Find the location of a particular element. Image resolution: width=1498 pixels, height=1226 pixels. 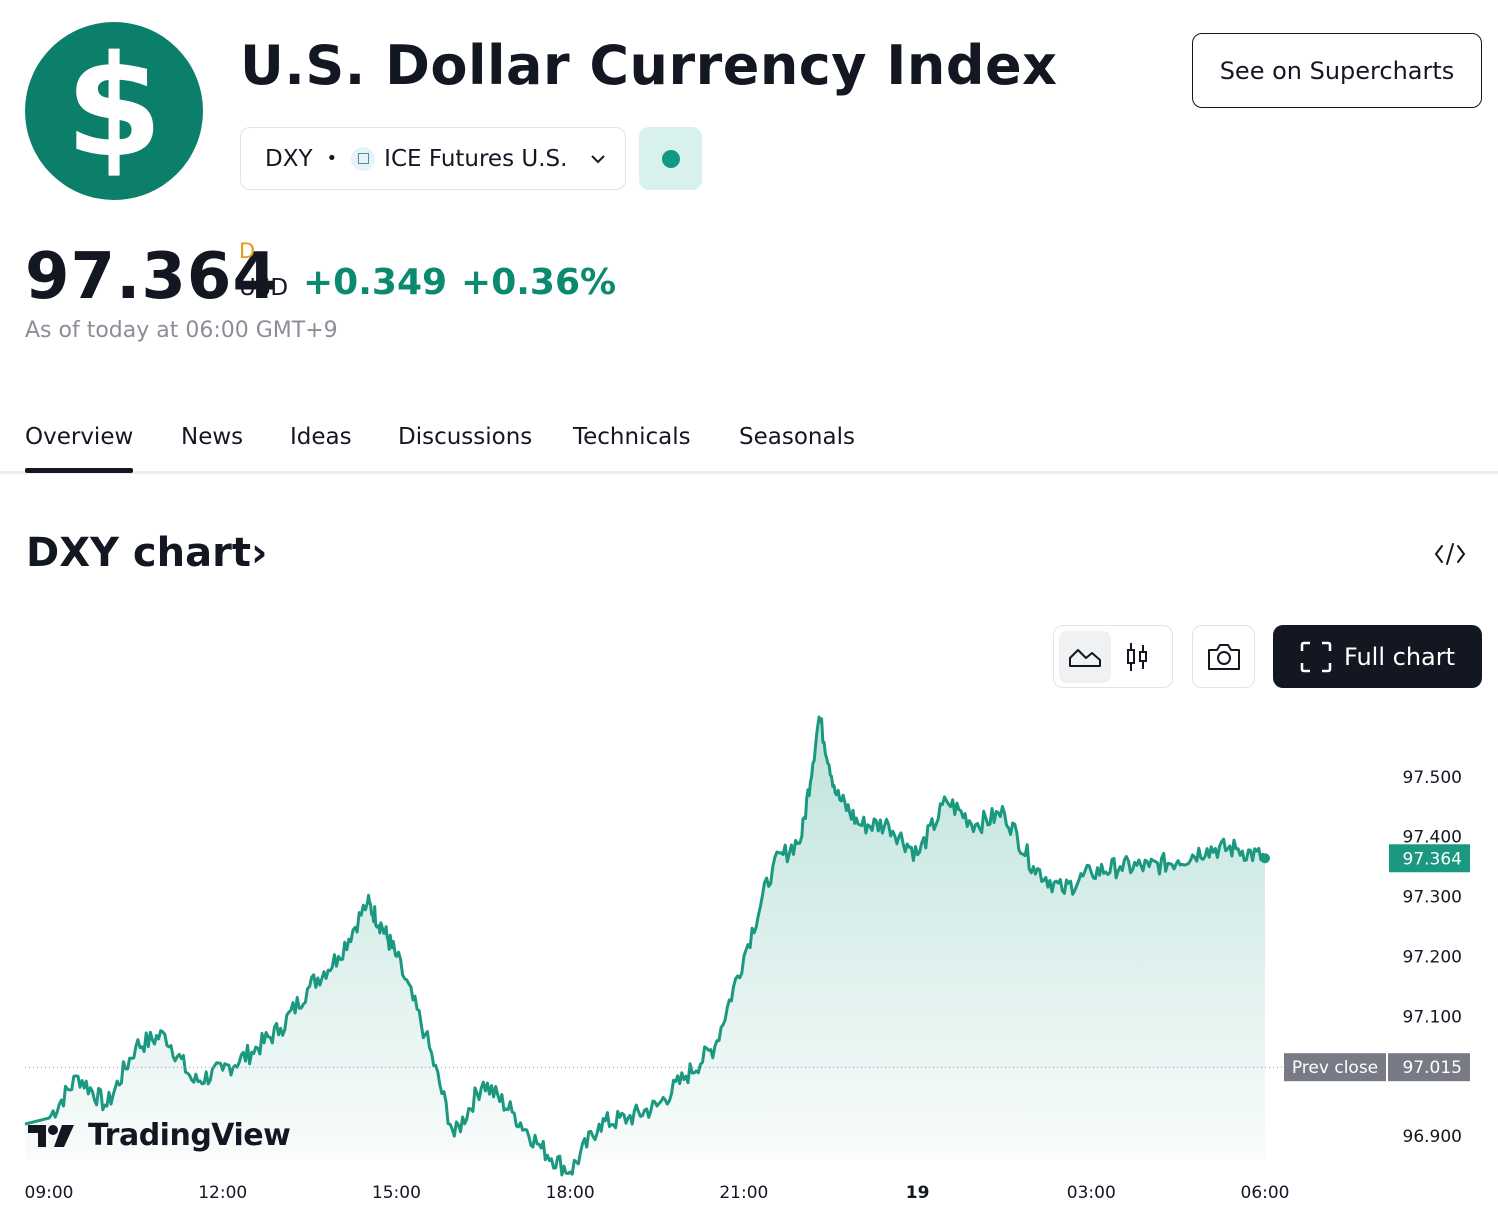

tab-technicals: Technicals is located at coordinates (632, 437).